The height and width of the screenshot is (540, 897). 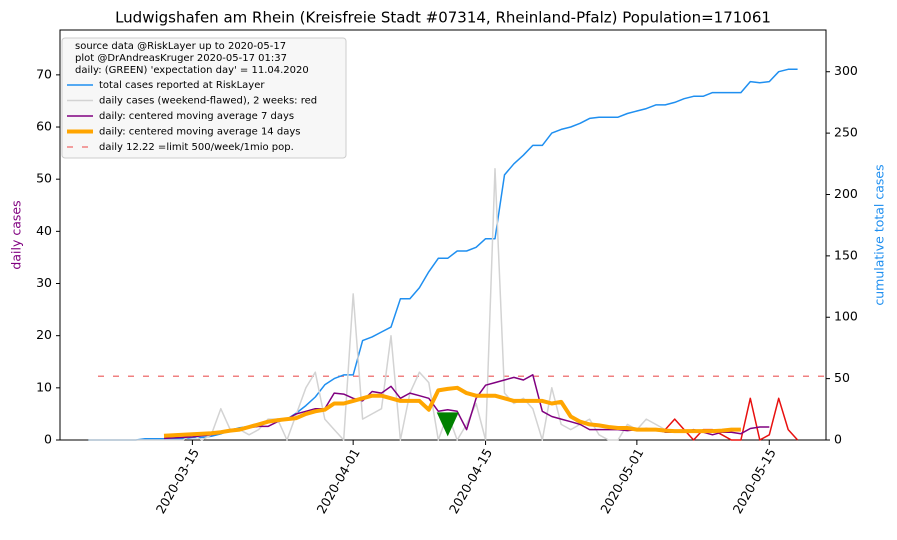 What do you see at coordinates (846, 132) in the screenshot?
I see `y2-tick-label: 250` at bounding box center [846, 132].